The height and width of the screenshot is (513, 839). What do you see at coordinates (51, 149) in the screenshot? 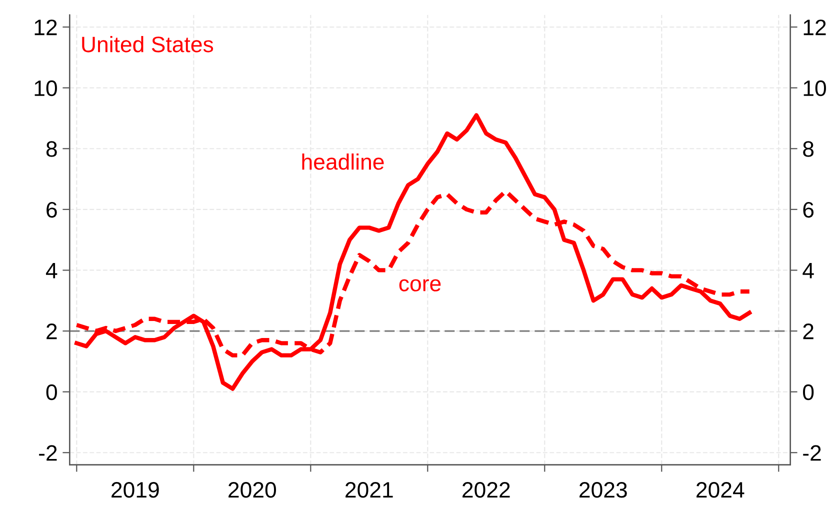
I see `y-tick-label: 8` at bounding box center [51, 149].